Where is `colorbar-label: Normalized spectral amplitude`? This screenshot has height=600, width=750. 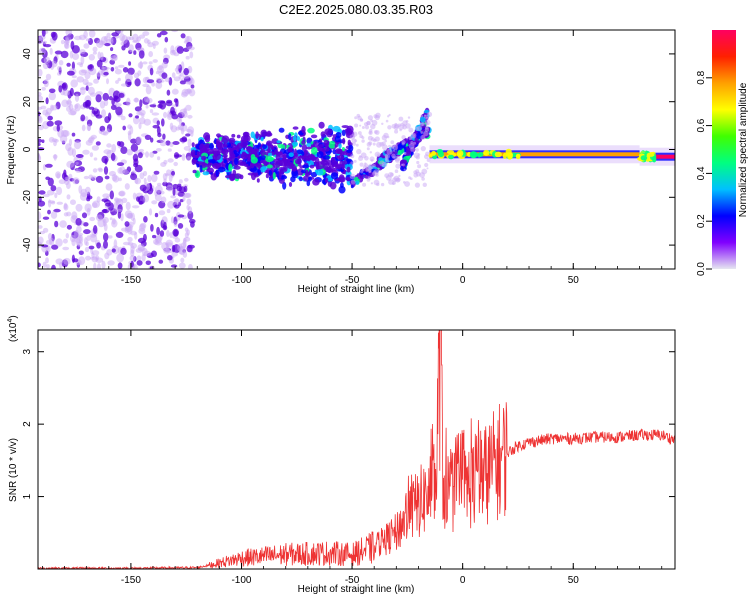
colorbar-label: Normalized spectral amplitude is located at coordinates (743, 149).